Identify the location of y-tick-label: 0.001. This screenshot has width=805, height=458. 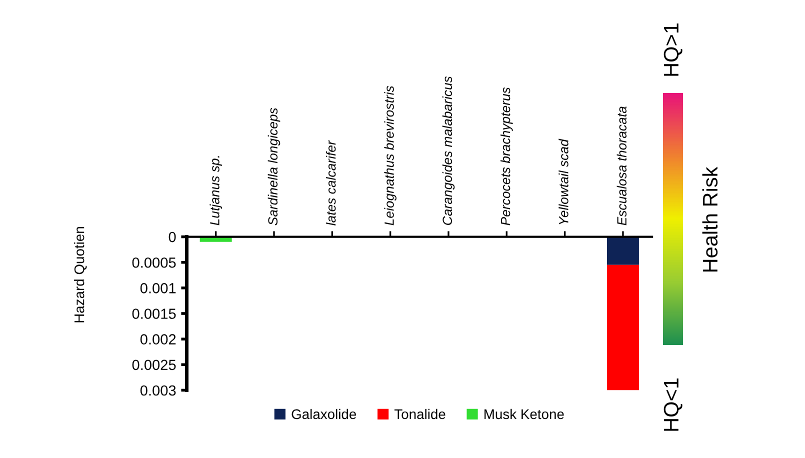
(158, 288).